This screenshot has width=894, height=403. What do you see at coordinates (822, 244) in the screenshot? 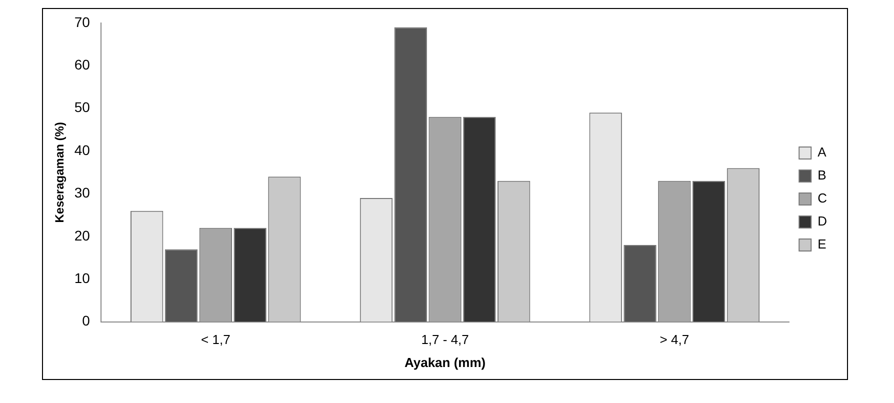
I see `legend-label: E` at bounding box center [822, 244].